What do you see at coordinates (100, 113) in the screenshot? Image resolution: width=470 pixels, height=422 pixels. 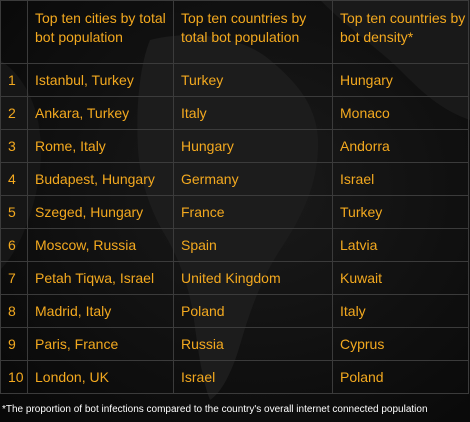 I see `city-cell: Ankara, Turkey` at bounding box center [100, 113].